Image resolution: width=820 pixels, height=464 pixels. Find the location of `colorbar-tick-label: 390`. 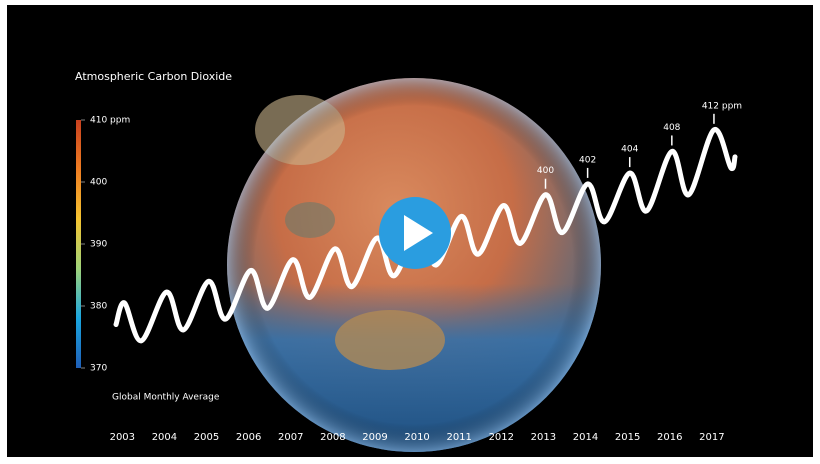

colorbar-tick-label: 390 is located at coordinates (98, 245).